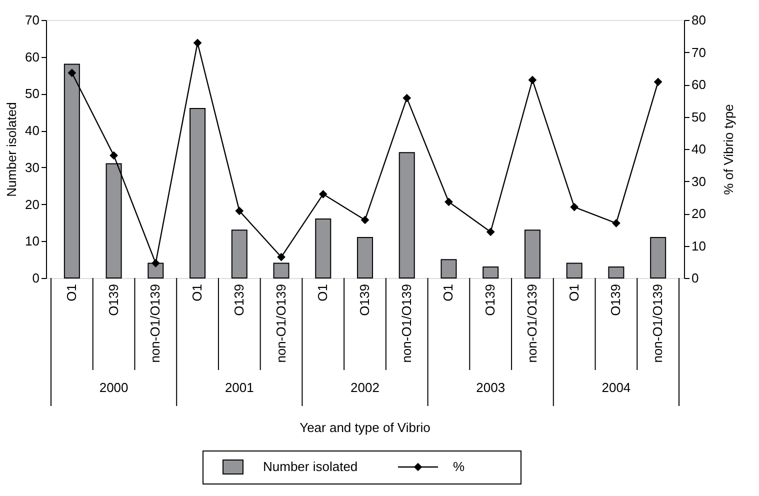  What do you see at coordinates (36, 278) in the screenshot?
I see `y-tick-label: 0` at bounding box center [36, 278].